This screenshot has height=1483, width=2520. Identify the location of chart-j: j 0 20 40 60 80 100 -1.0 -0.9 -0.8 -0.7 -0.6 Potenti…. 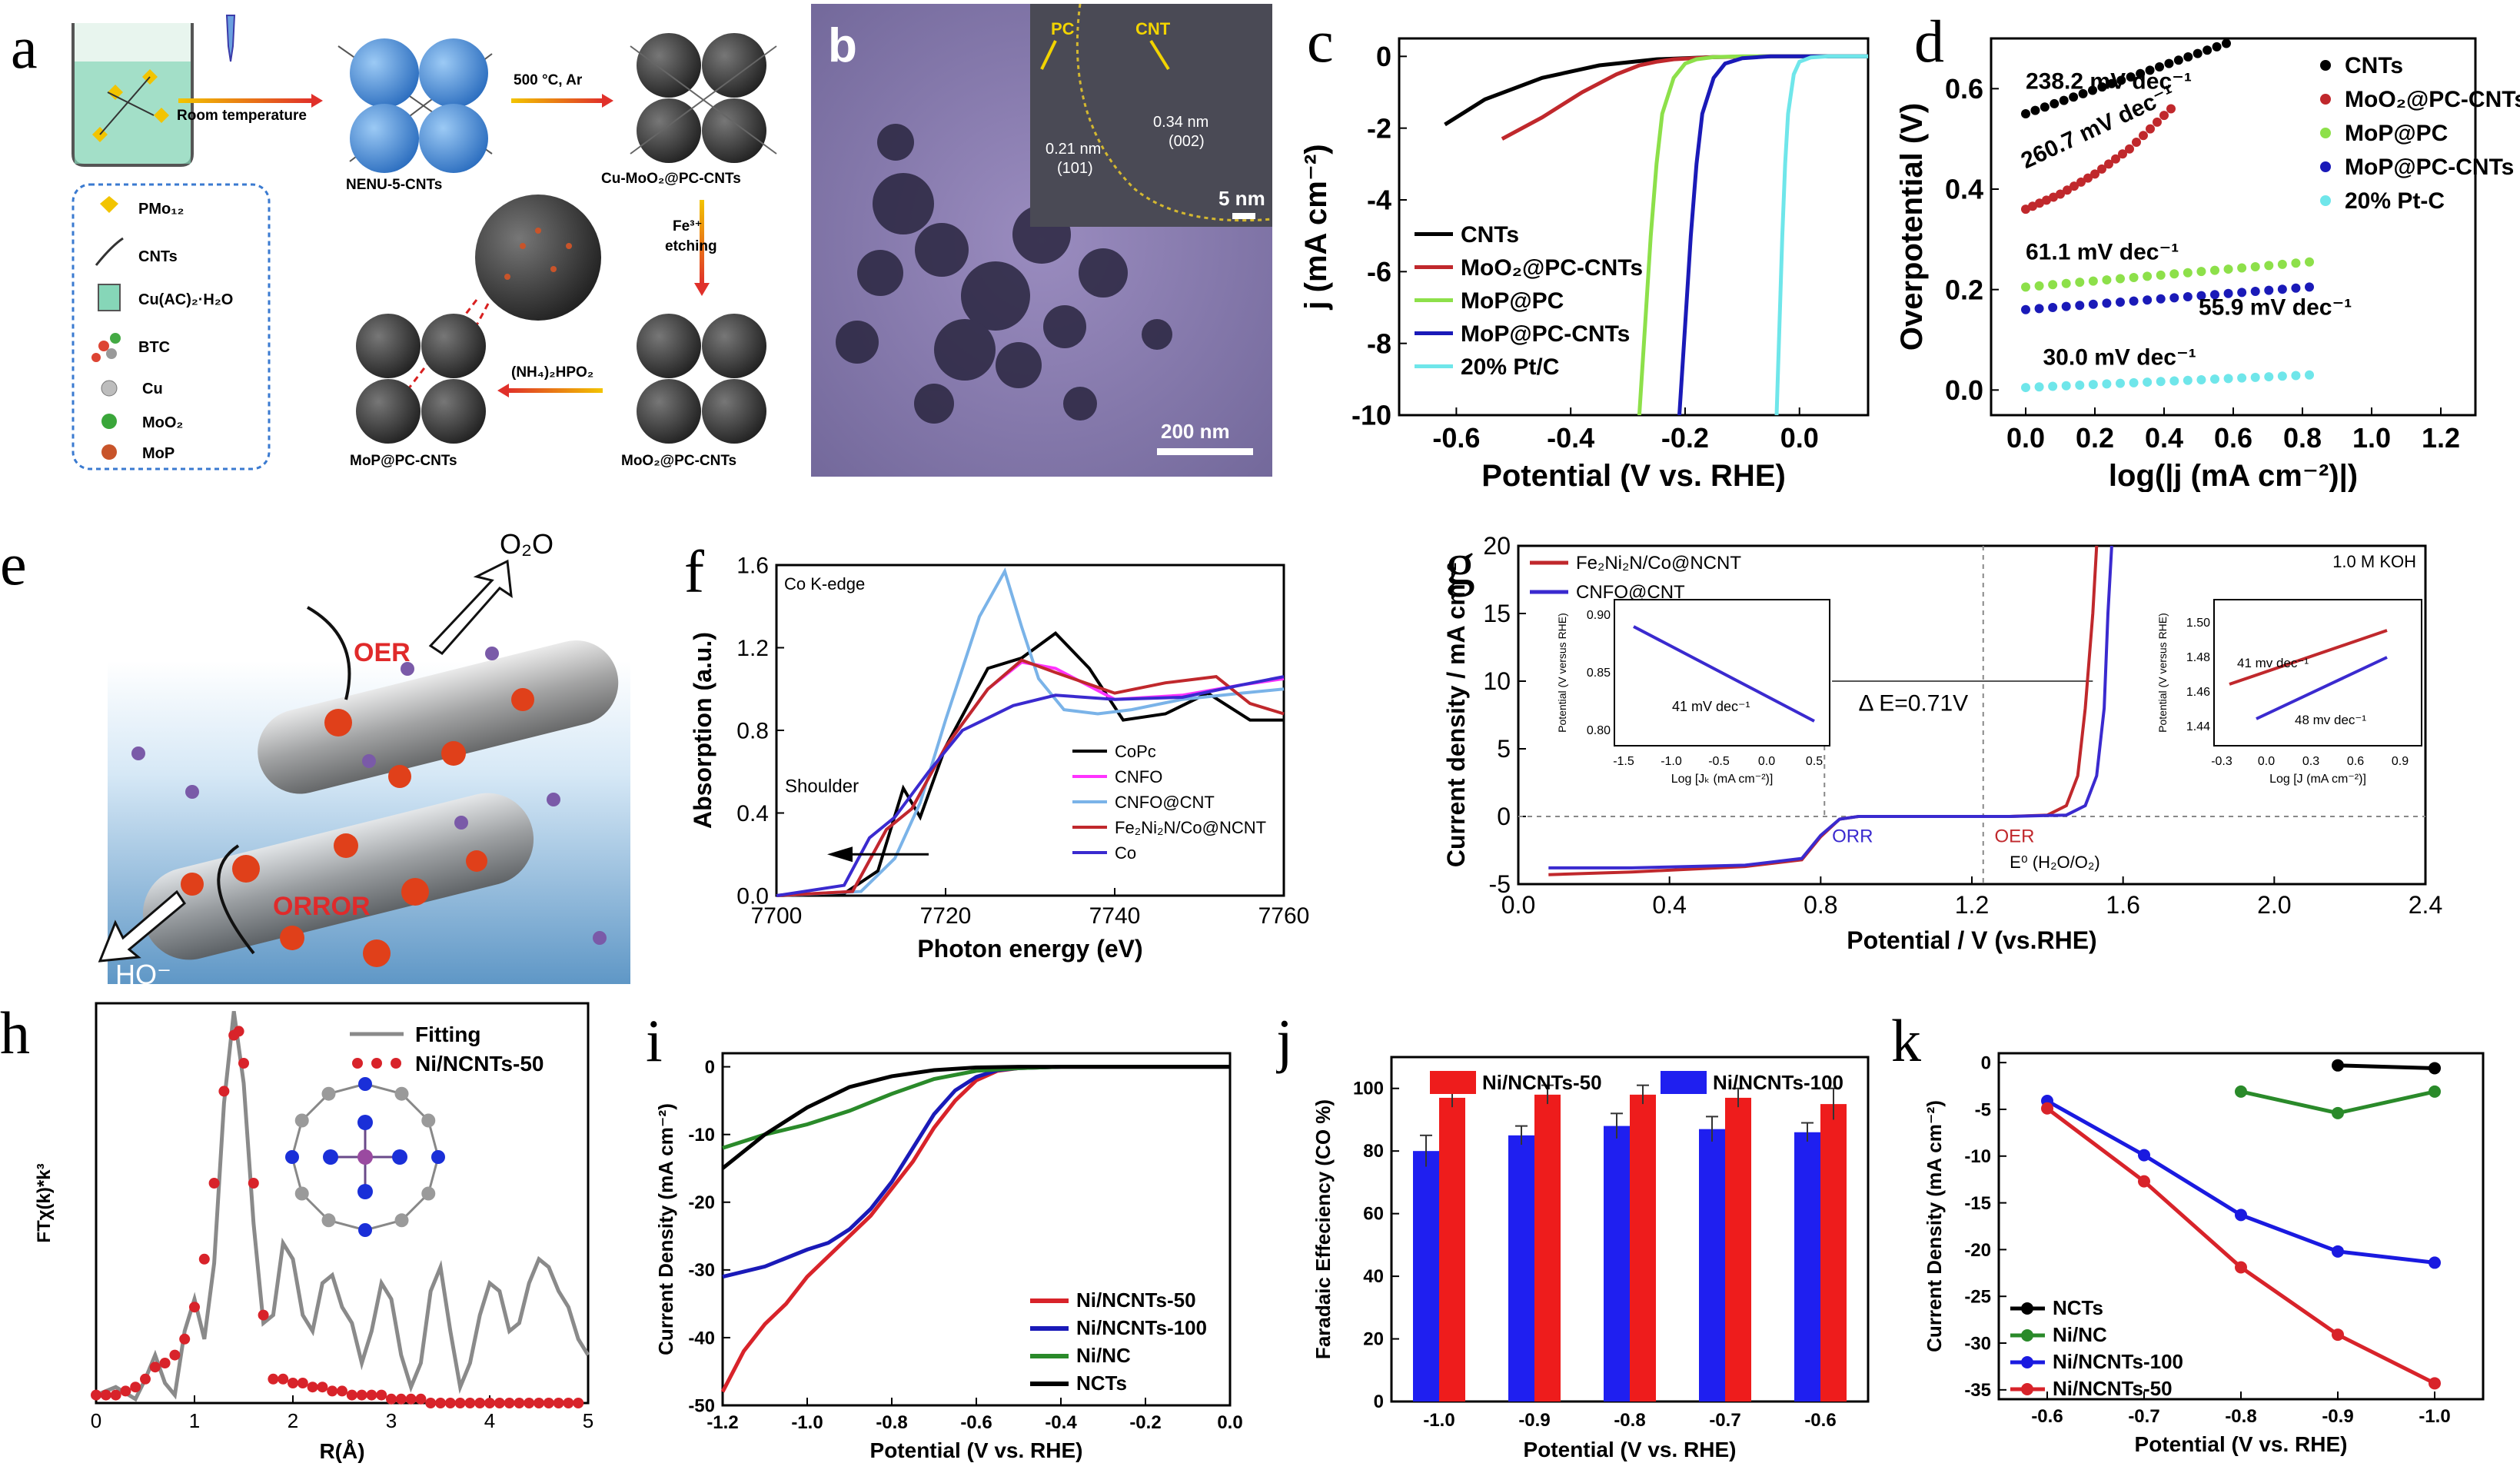
(1573, 1234).